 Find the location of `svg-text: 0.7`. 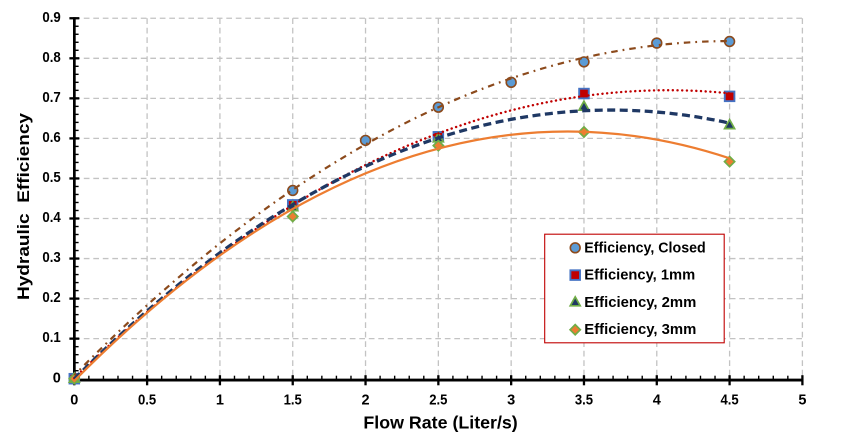

svg-text: 0.7 is located at coordinates (51, 98).